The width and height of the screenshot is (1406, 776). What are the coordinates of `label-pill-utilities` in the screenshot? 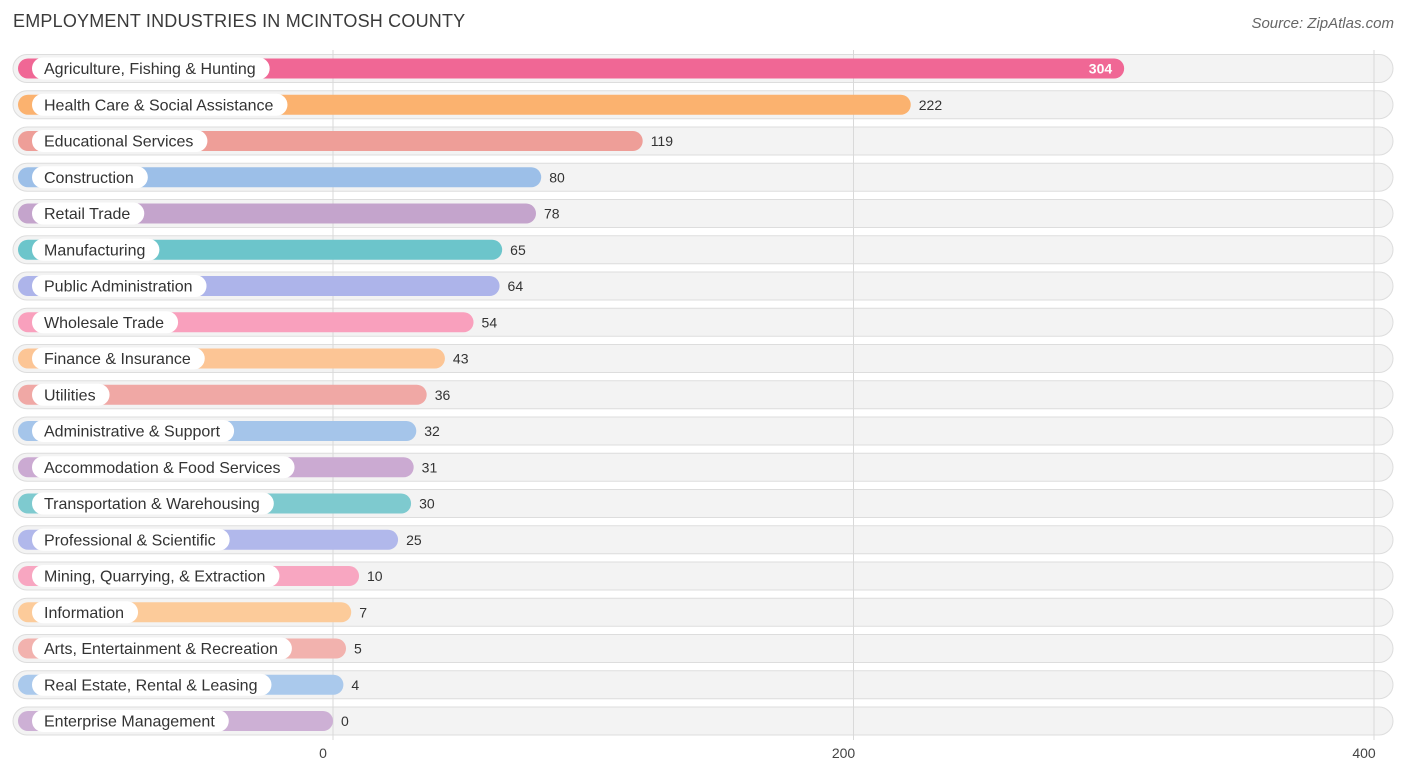 It's located at (71, 394).